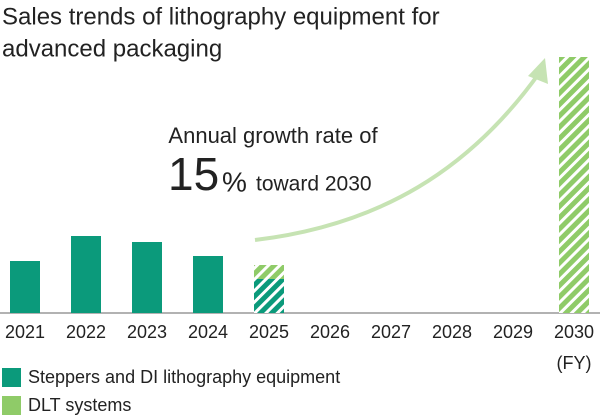  Describe the element at coordinates (391, 332) in the screenshot. I see `x-tick-label: 2027` at that location.